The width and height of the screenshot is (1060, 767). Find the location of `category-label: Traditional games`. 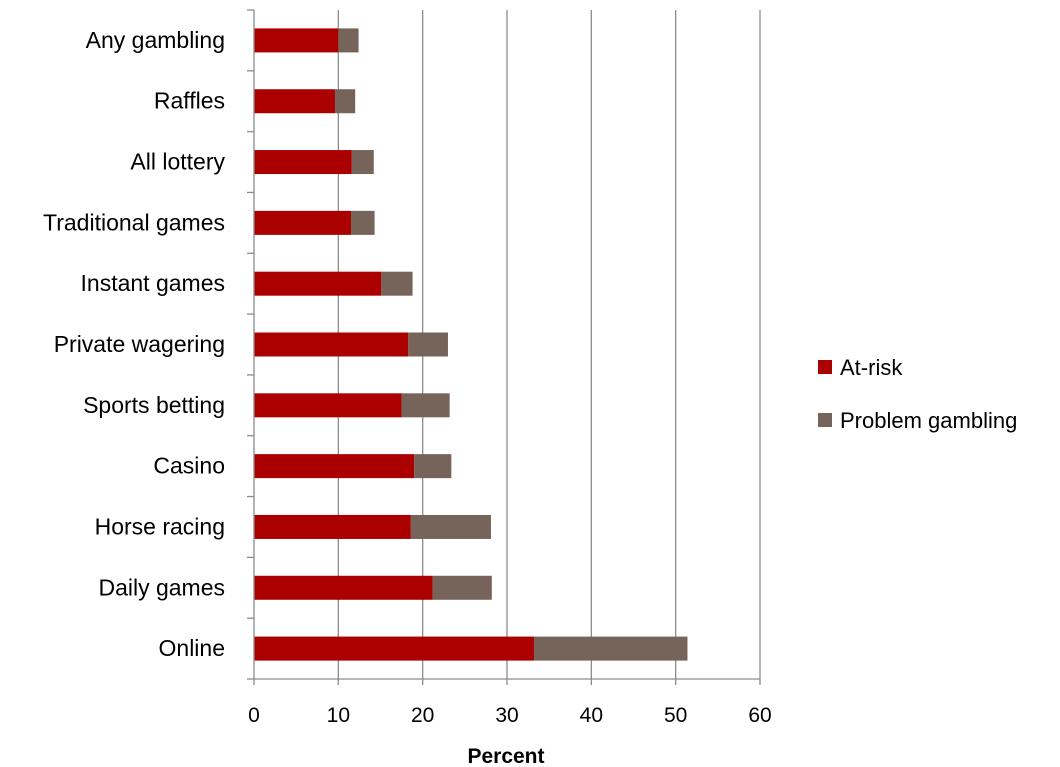

category-label: Traditional games is located at coordinates (134, 222).